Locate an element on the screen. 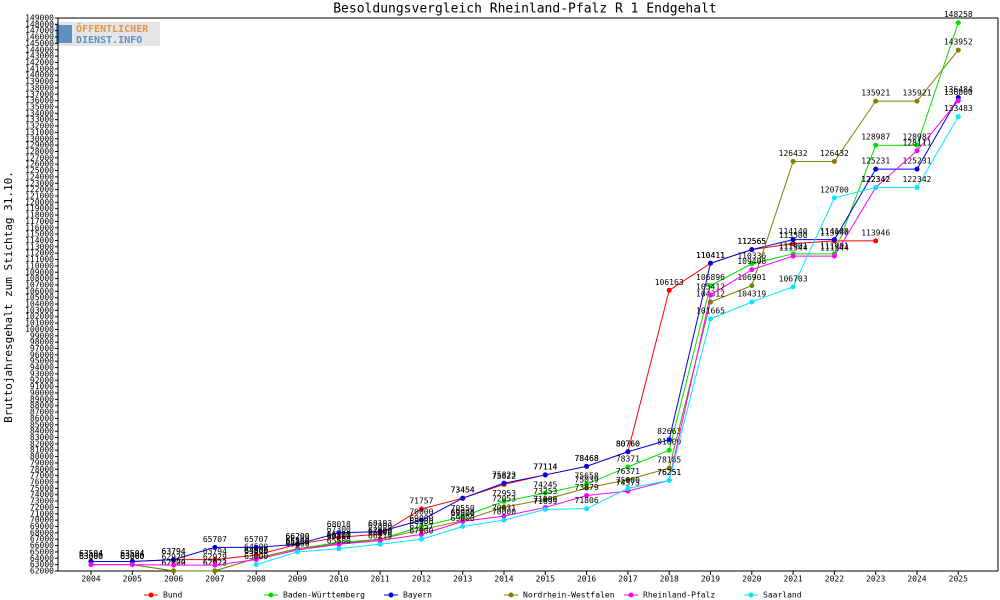 The width and height of the screenshot is (1000, 600). y-tick-label: 113000 is located at coordinates (39, 246).